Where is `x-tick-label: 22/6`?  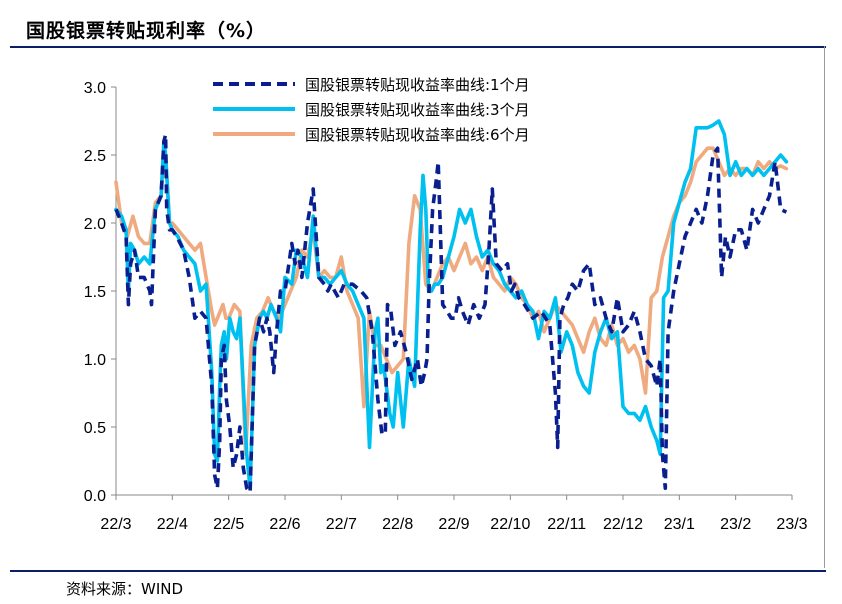 x-tick-label: 22/6 is located at coordinates (284, 524).